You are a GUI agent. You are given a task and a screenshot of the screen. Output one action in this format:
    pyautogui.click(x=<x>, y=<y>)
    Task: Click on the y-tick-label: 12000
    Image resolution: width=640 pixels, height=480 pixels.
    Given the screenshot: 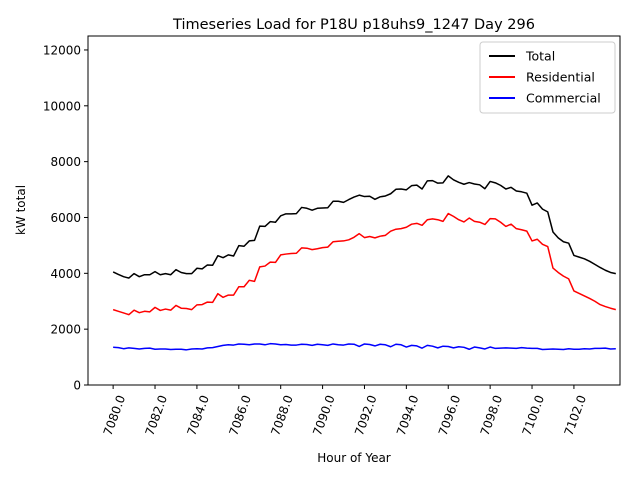 What is the action you would take?
    pyautogui.click(x=62, y=50)
    